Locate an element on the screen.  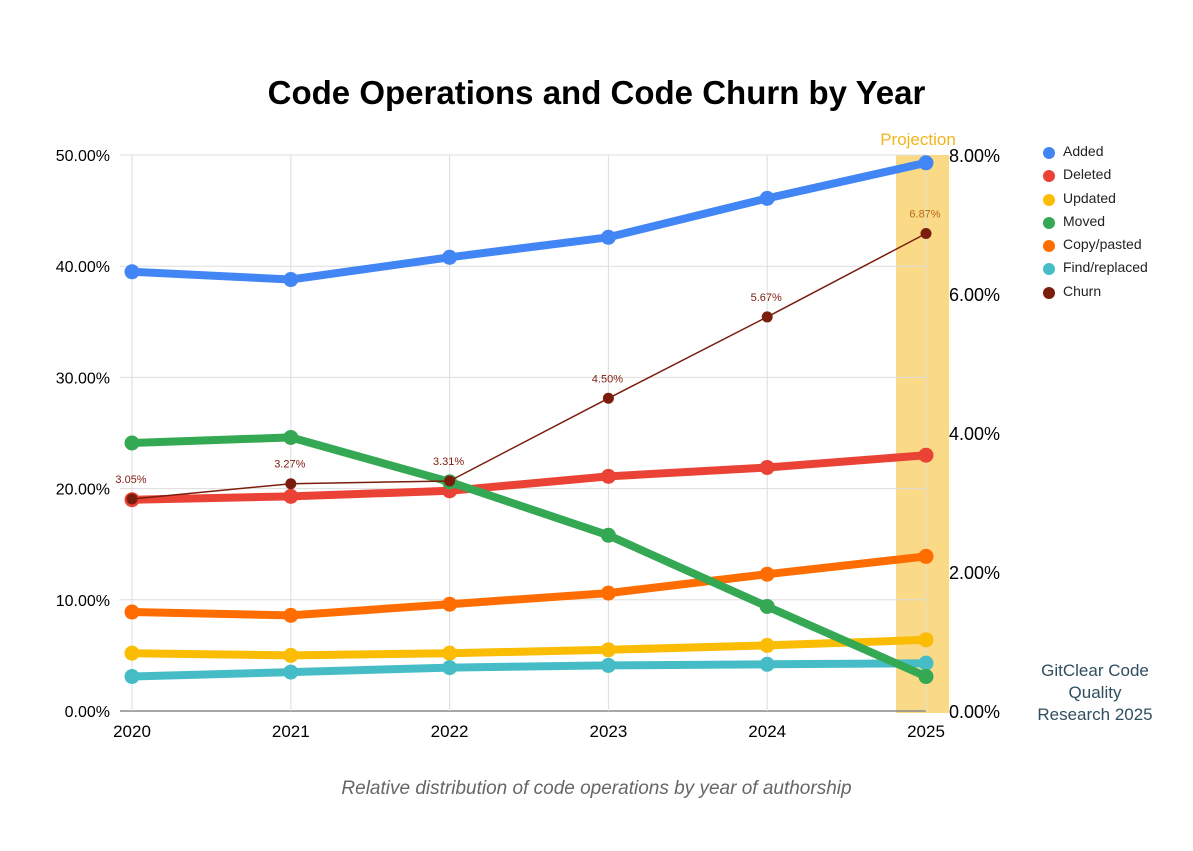
data-label-churn: 5.67% is located at coordinates (766, 298).